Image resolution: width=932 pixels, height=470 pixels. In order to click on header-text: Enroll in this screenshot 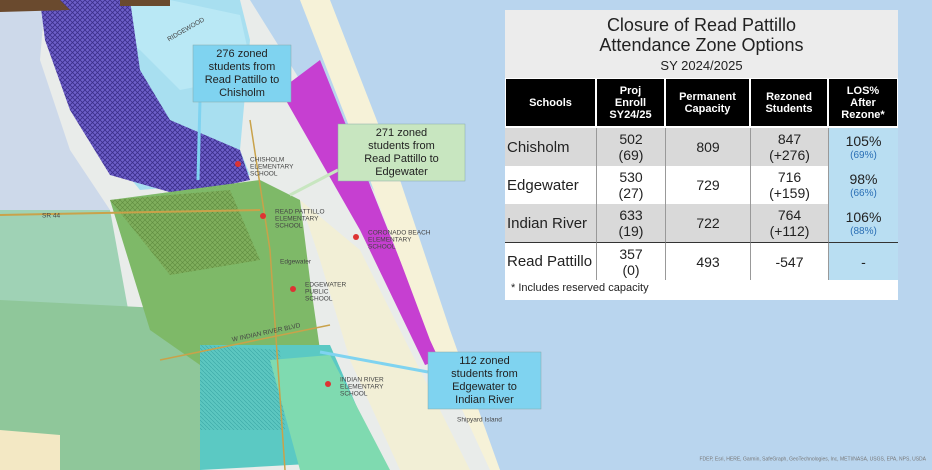, I will do `click(630, 102)`.